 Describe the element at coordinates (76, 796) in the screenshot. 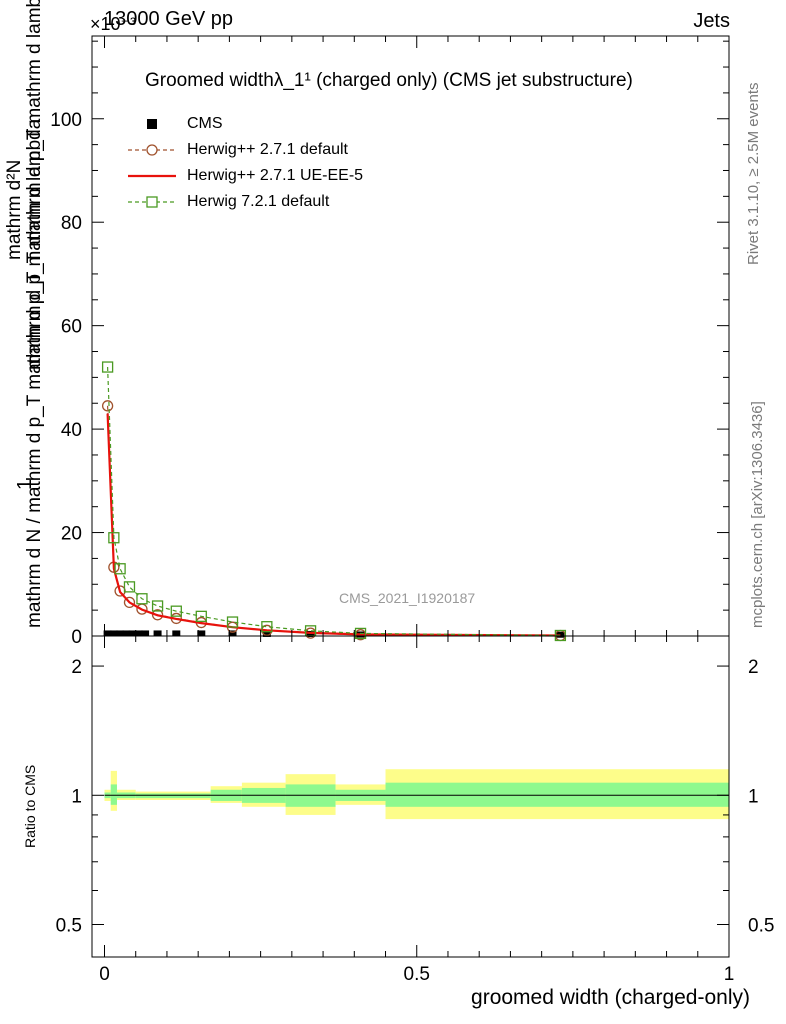

I see `ratio-y-tick-label-left: 1` at that location.